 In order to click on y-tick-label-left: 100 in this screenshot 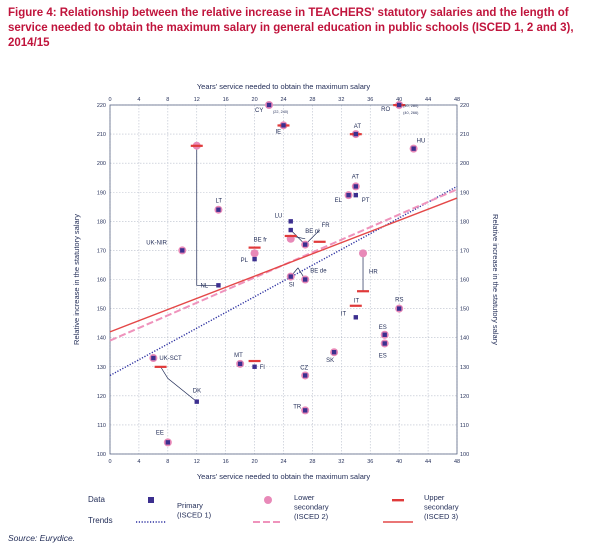, I will do `click(101, 455)`.